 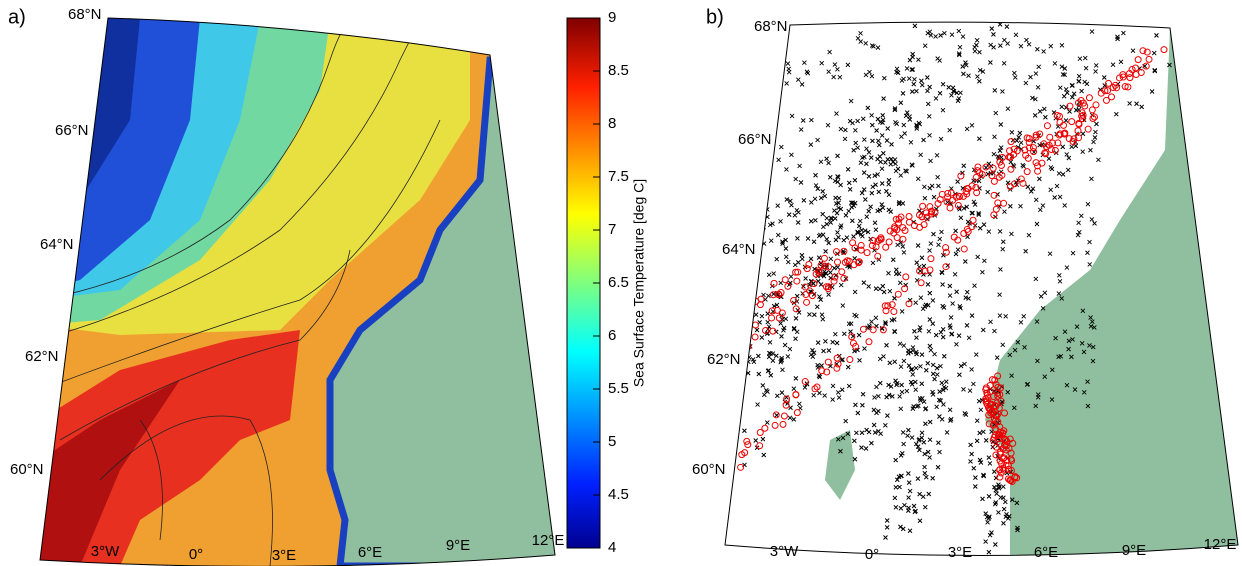 I want to click on lon-label: 3°W, so click(x=105, y=551).